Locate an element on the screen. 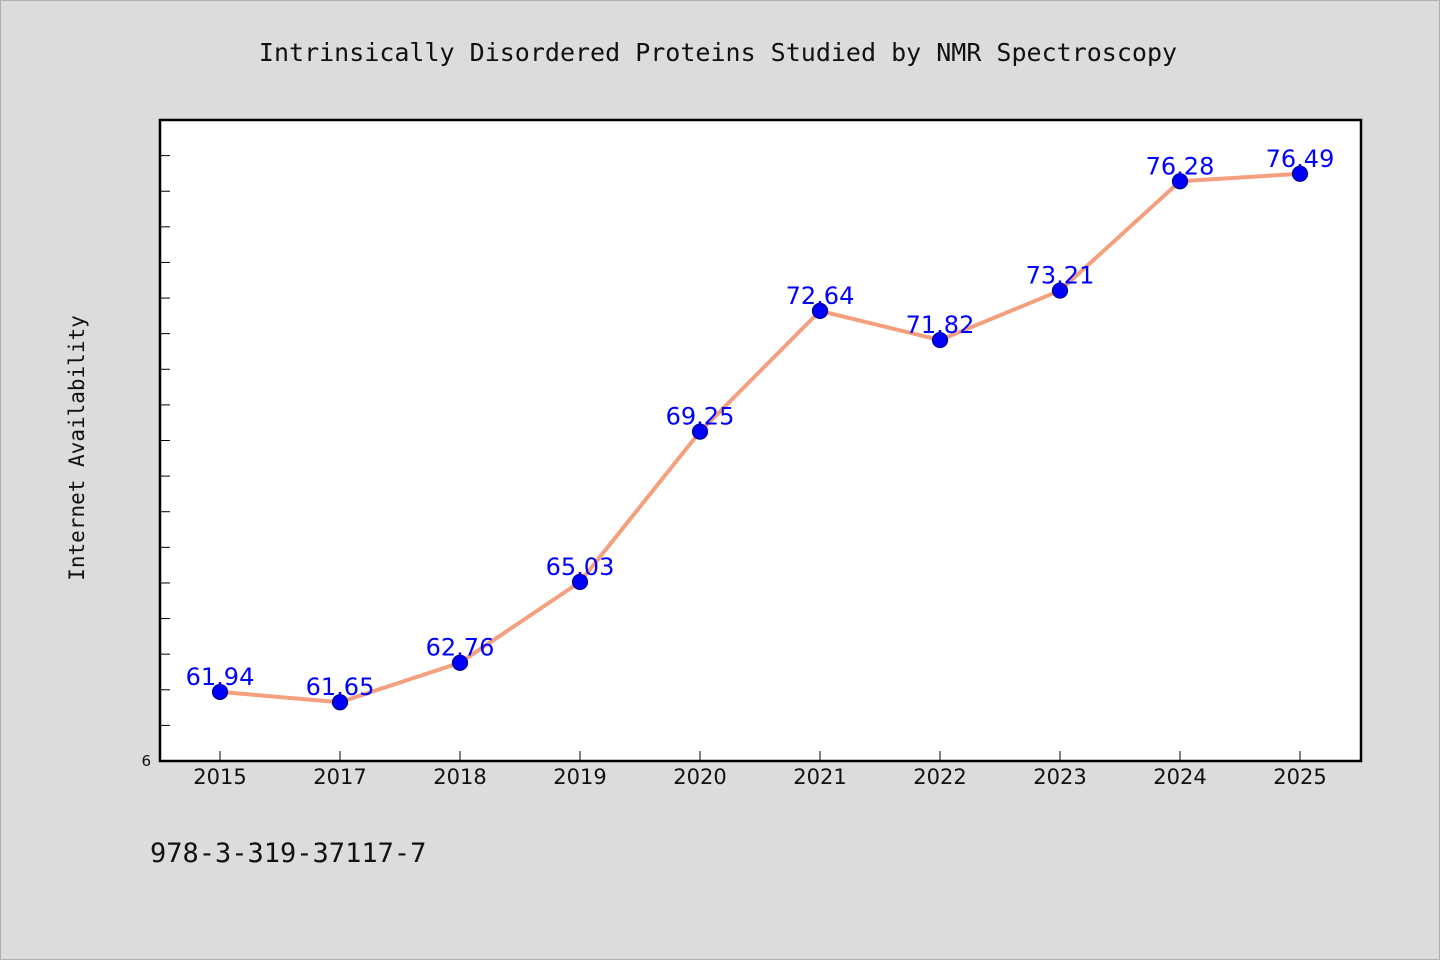  data-label: 65.03 is located at coordinates (580, 567).